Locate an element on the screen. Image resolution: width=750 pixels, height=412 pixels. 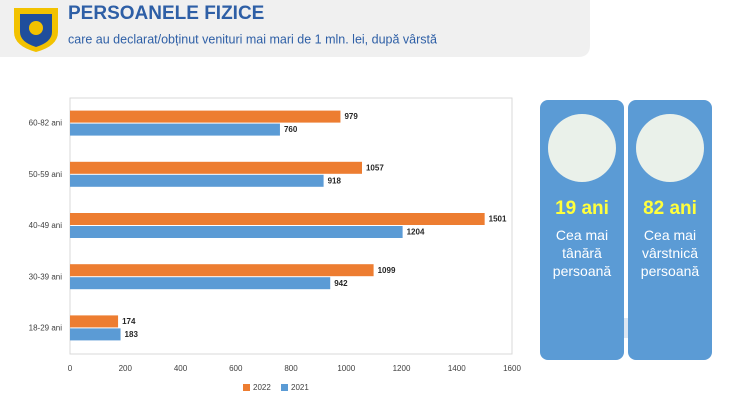
x-tick-label: 1600 is located at coordinates (512, 368).